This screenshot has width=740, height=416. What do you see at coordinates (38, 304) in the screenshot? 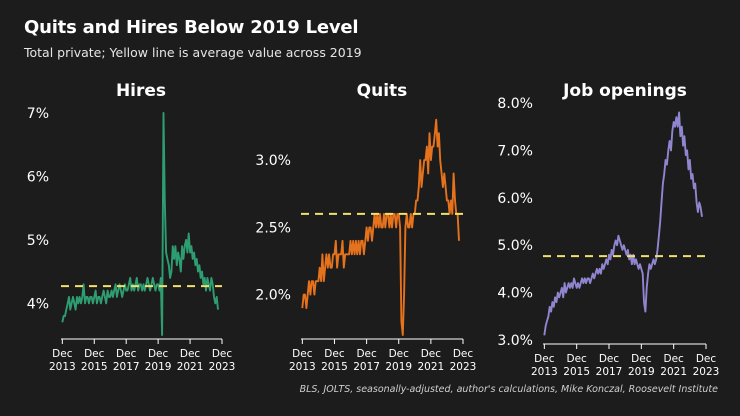
I see `hires-y-tick-label: 4%` at bounding box center [38, 304].